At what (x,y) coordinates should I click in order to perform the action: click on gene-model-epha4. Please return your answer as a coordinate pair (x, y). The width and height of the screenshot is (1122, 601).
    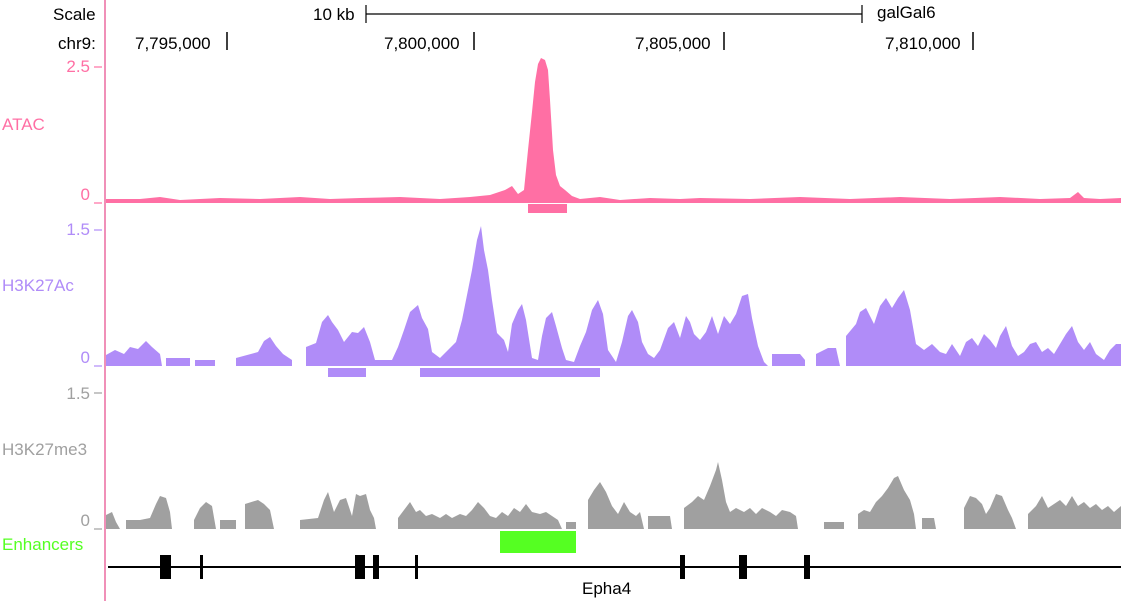
    Looking at the image, I should click on (614, 567).